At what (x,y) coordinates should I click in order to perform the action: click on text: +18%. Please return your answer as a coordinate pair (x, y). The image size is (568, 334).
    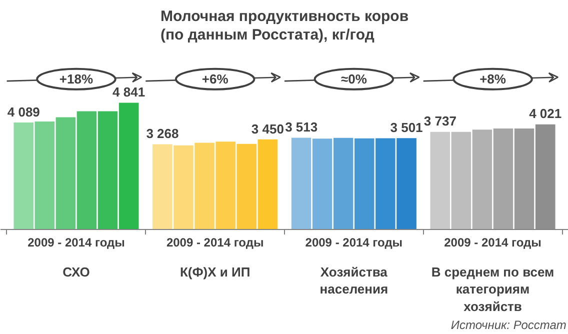
    Looking at the image, I should click on (76, 79).